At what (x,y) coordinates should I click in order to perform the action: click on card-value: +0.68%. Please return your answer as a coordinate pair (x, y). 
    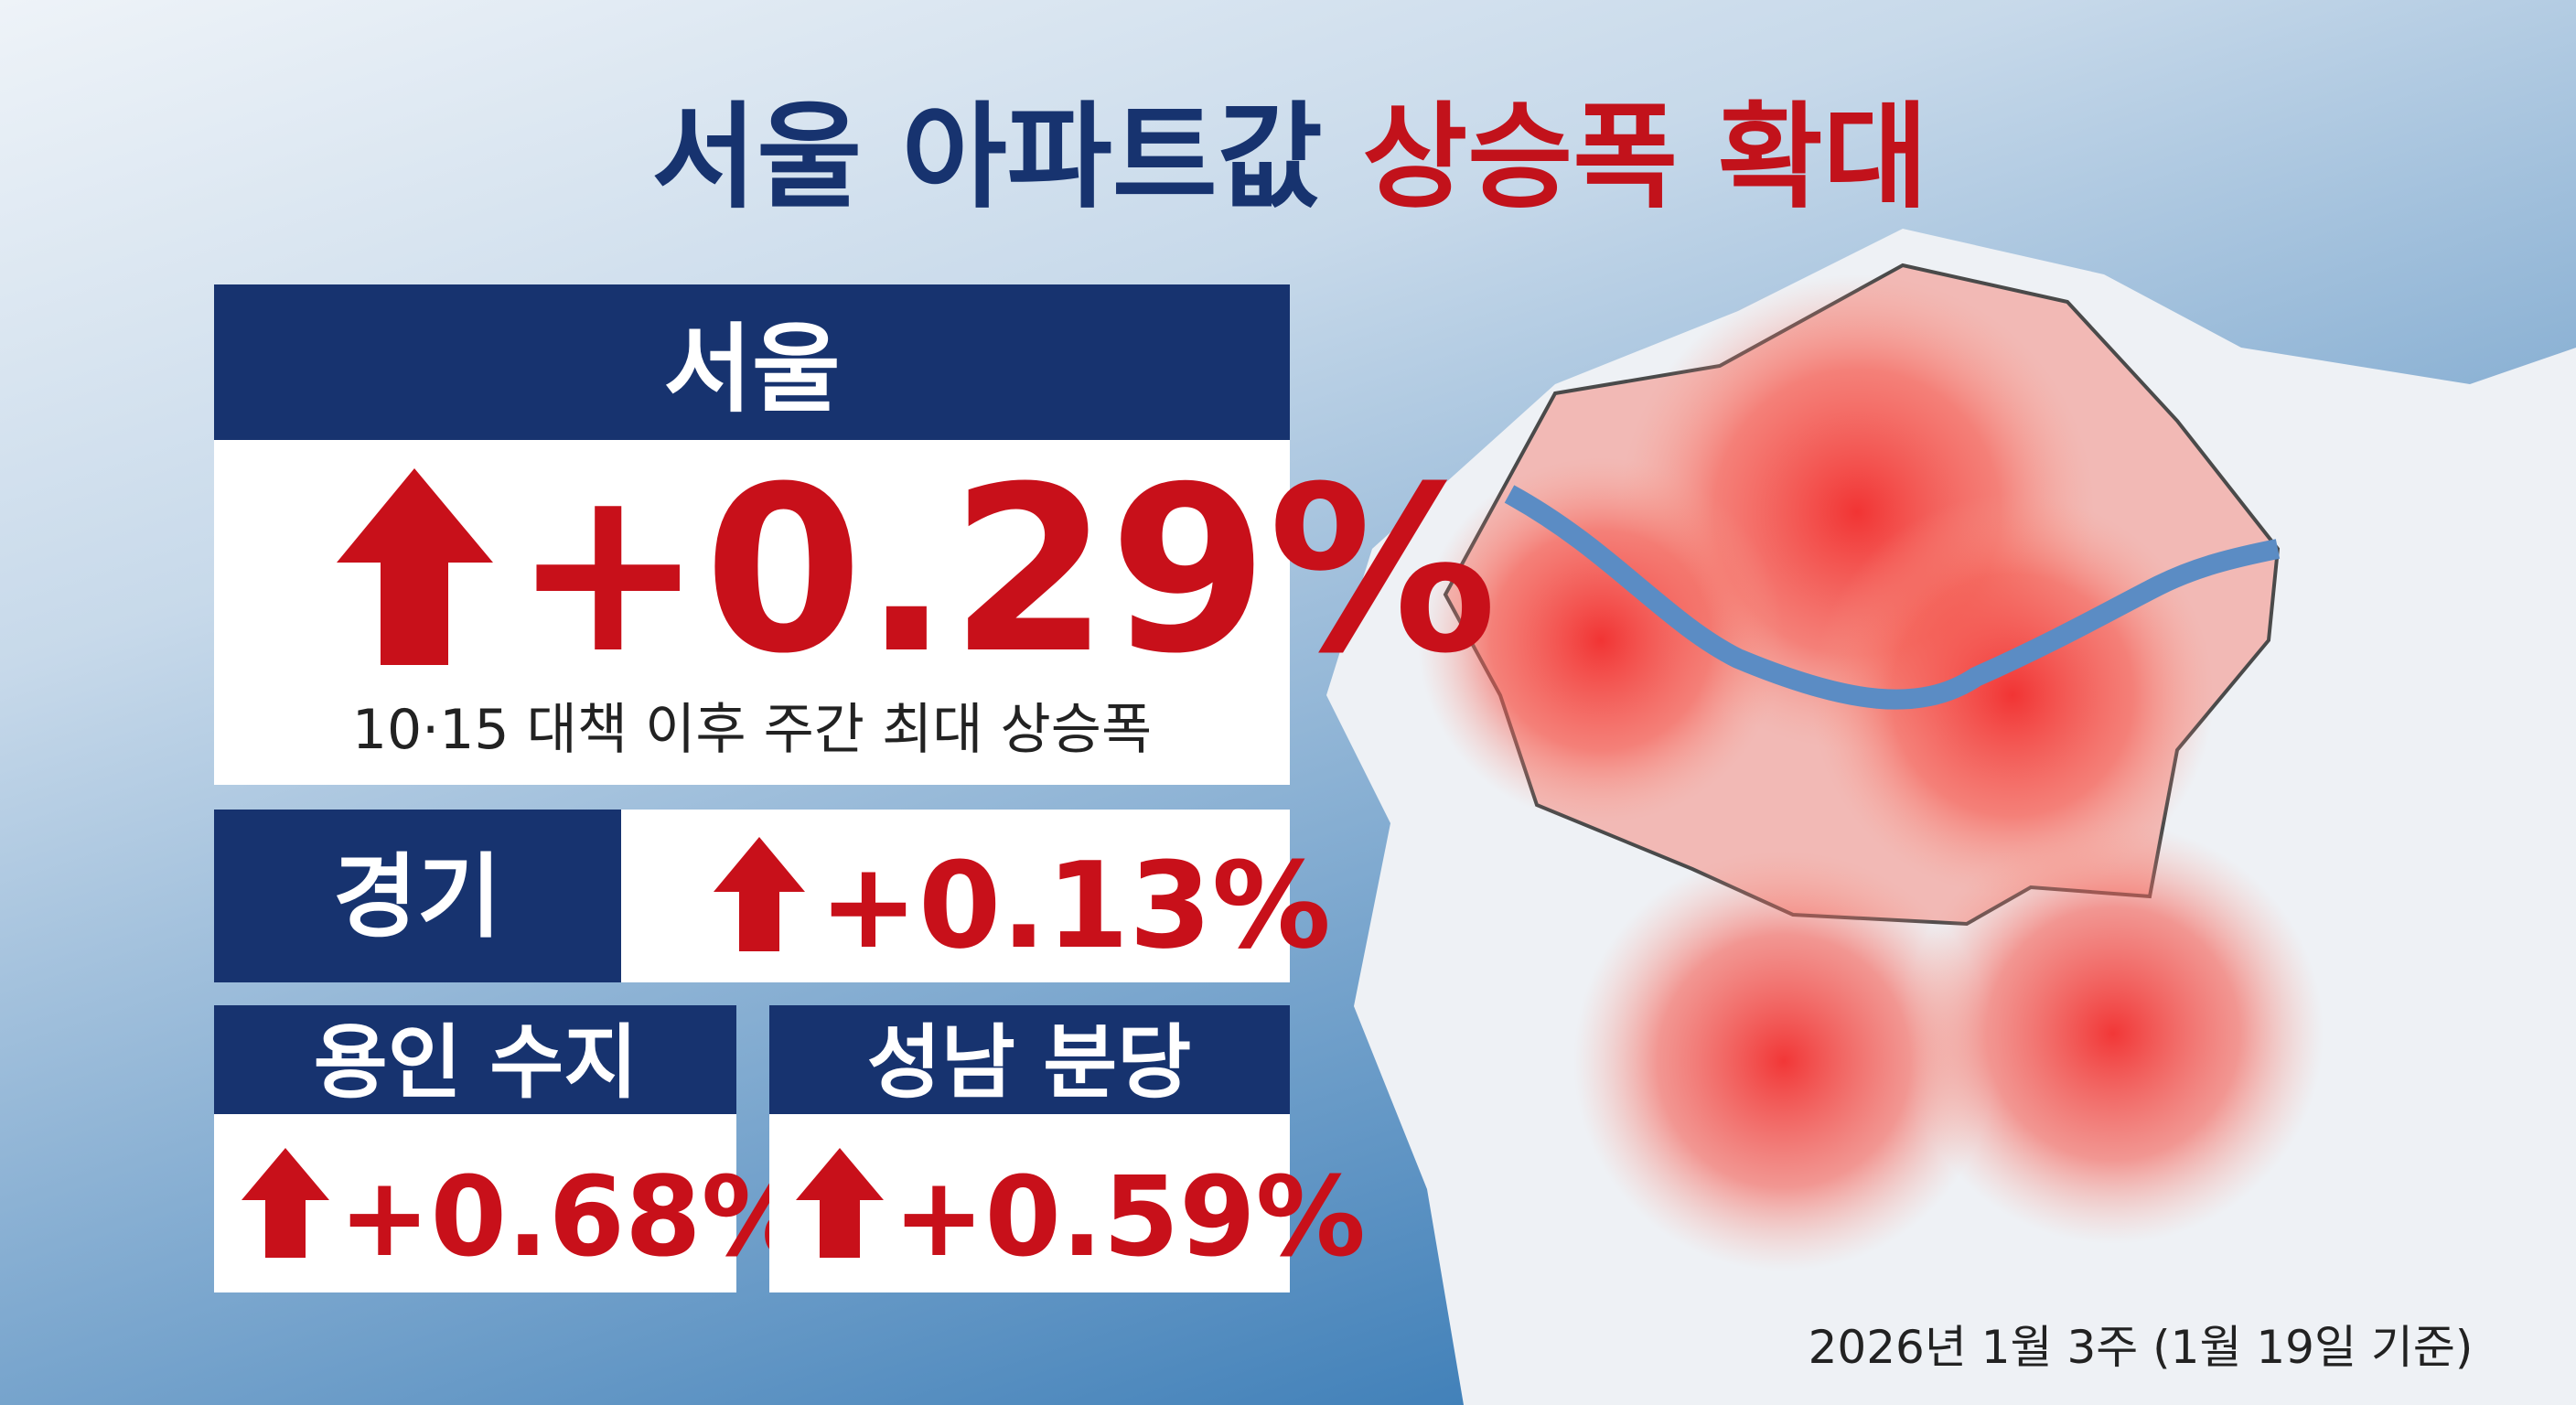
    Looking at the image, I should click on (575, 1218).